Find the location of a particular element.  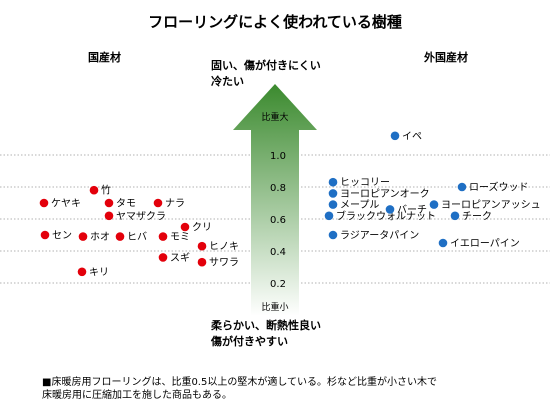

soft-wood-note-line-2: 傷が付きやすい is located at coordinates (249, 341).